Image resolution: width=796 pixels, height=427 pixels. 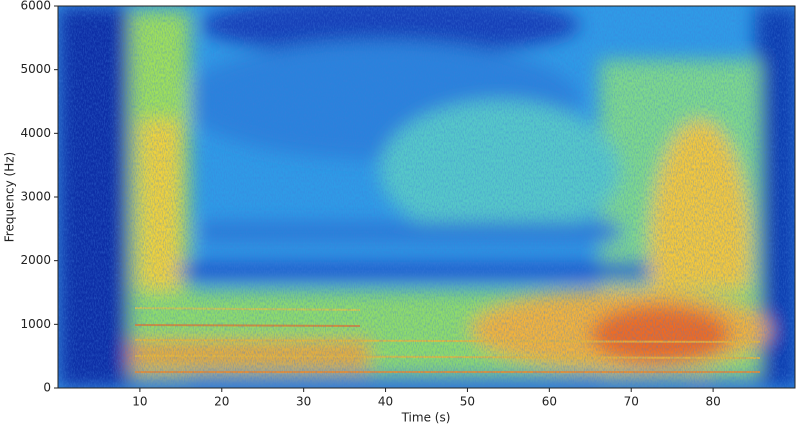 What do you see at coordinates (712, 402) in the screenshot?
I see `x-tick-label: 80` at bounding box center [712, 402].